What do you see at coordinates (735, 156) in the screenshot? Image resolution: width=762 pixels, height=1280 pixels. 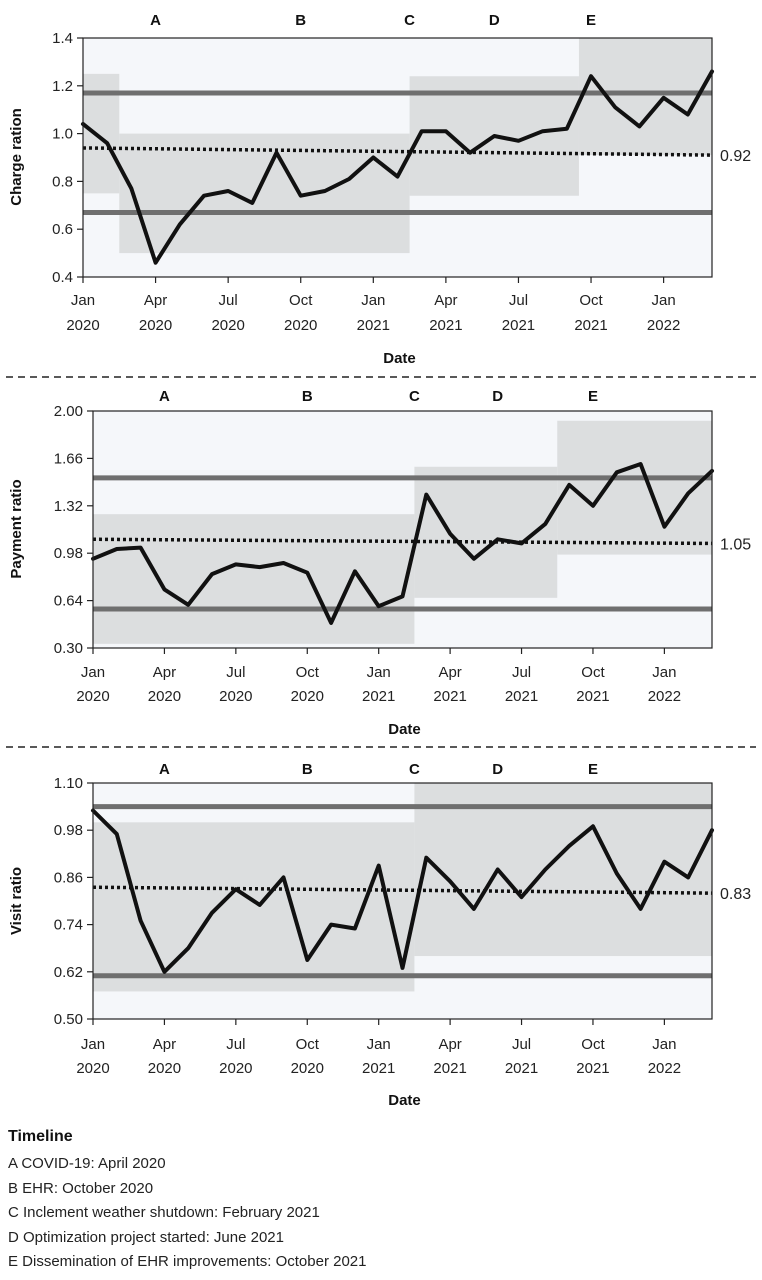 I see `center-line-label: 0.92` at bounding box center [735, 156].